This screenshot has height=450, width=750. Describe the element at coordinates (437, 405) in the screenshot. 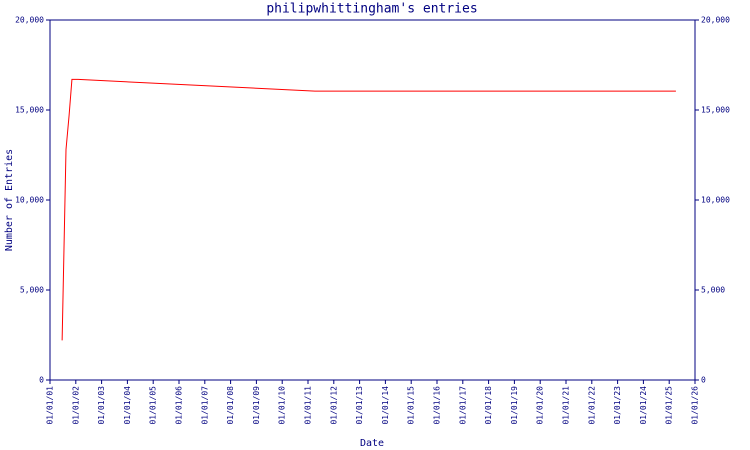

I see `x-tick-label: 01/01/16` at that location.